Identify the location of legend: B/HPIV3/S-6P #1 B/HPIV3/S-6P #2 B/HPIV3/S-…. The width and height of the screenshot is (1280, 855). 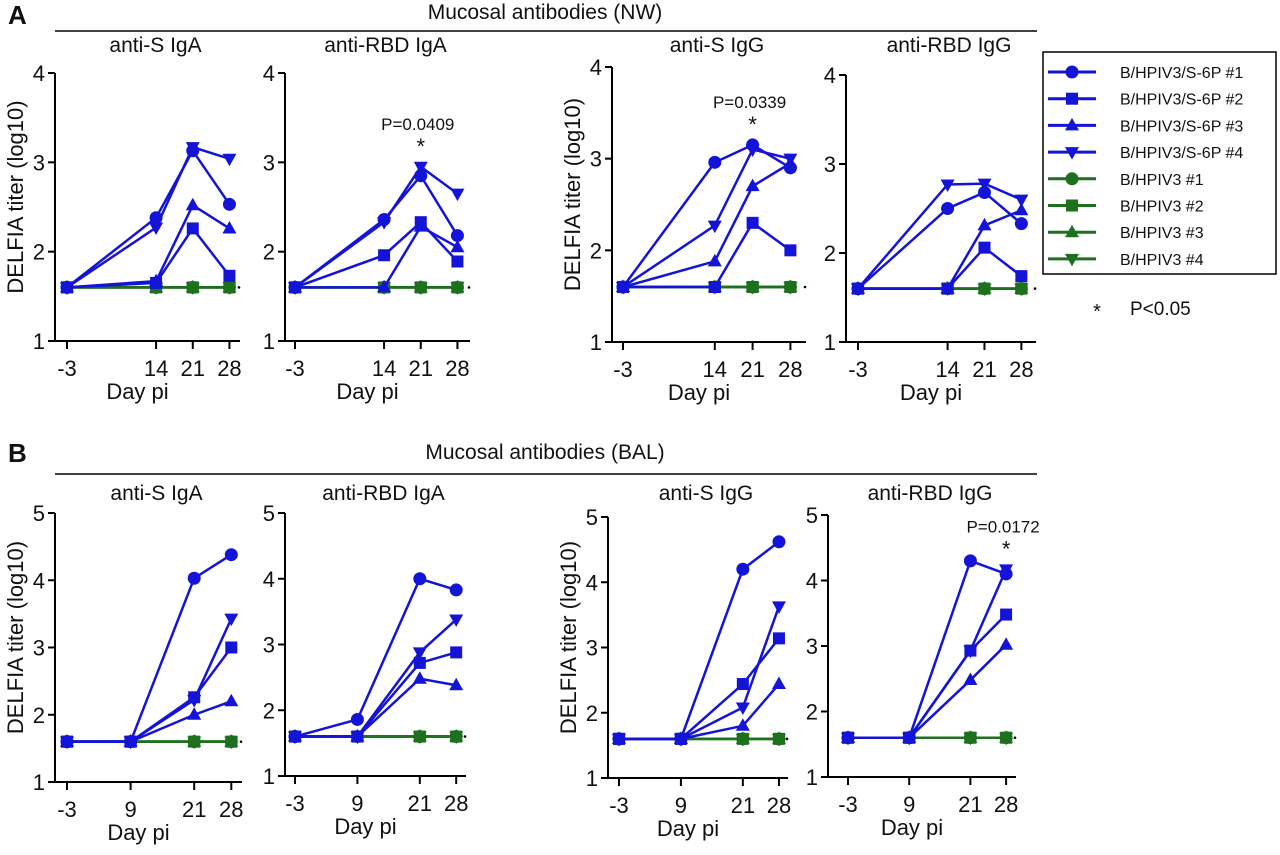
(1159, 163).